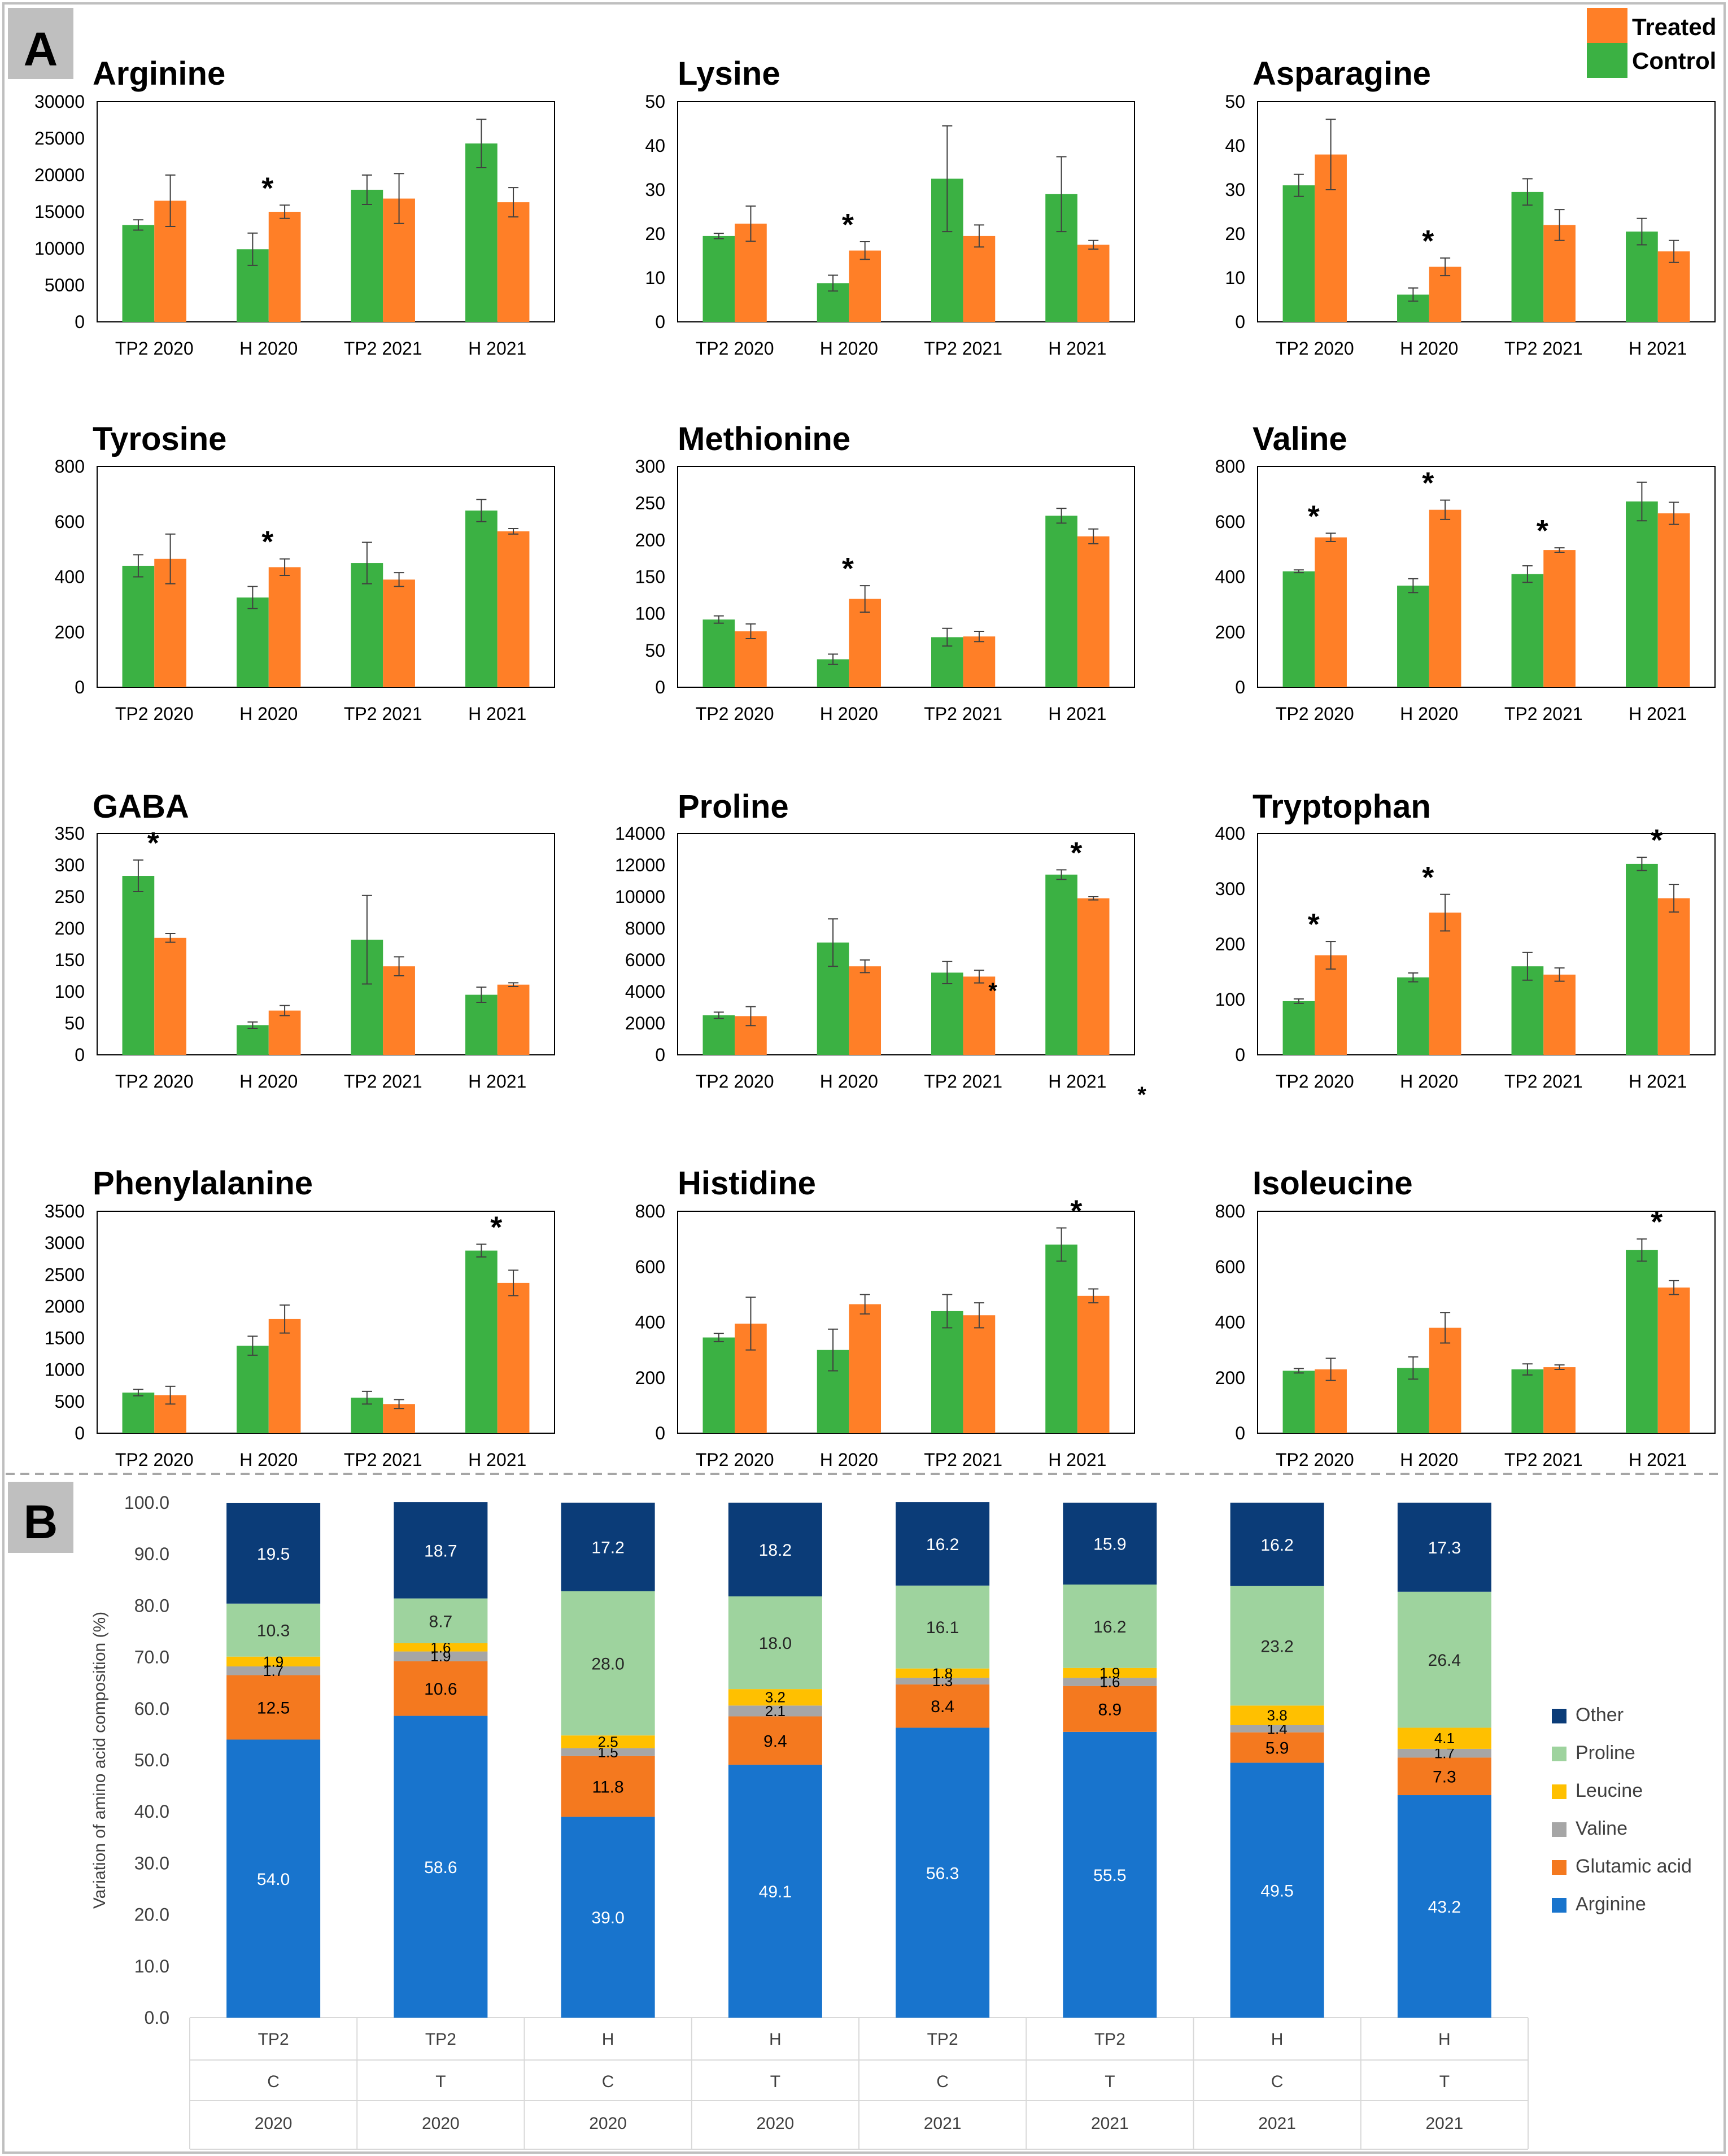  Describe the element at coordinates (607, 1665) in the screenshot. I see `data-label: 28.0` at that location.